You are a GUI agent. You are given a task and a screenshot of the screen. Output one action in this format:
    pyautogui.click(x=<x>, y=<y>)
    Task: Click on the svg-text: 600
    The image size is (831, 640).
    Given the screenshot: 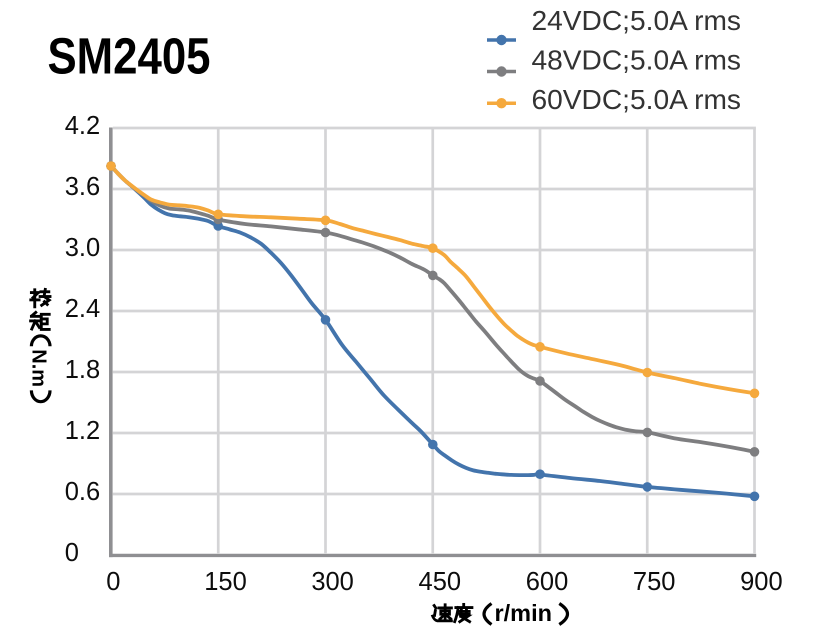 What is the action you would take?
    pyautogui.click(x=547, y=582)
    